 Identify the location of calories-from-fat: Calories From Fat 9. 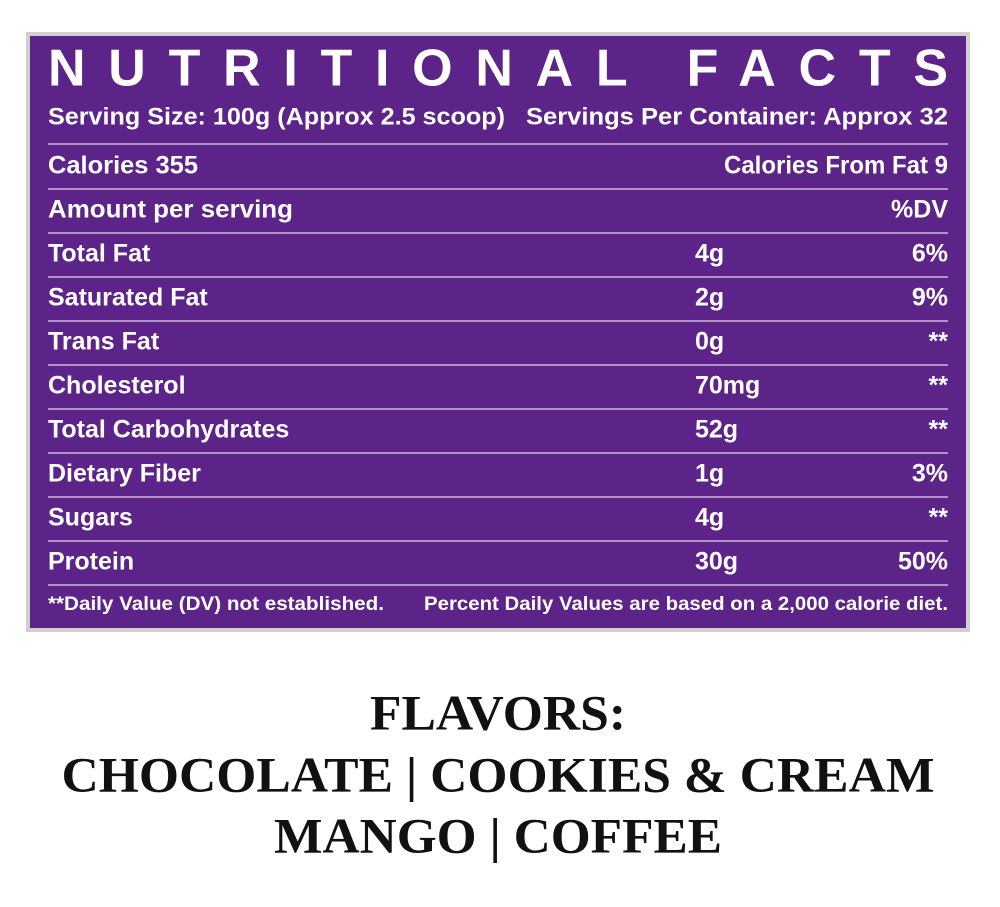
(836, 166).